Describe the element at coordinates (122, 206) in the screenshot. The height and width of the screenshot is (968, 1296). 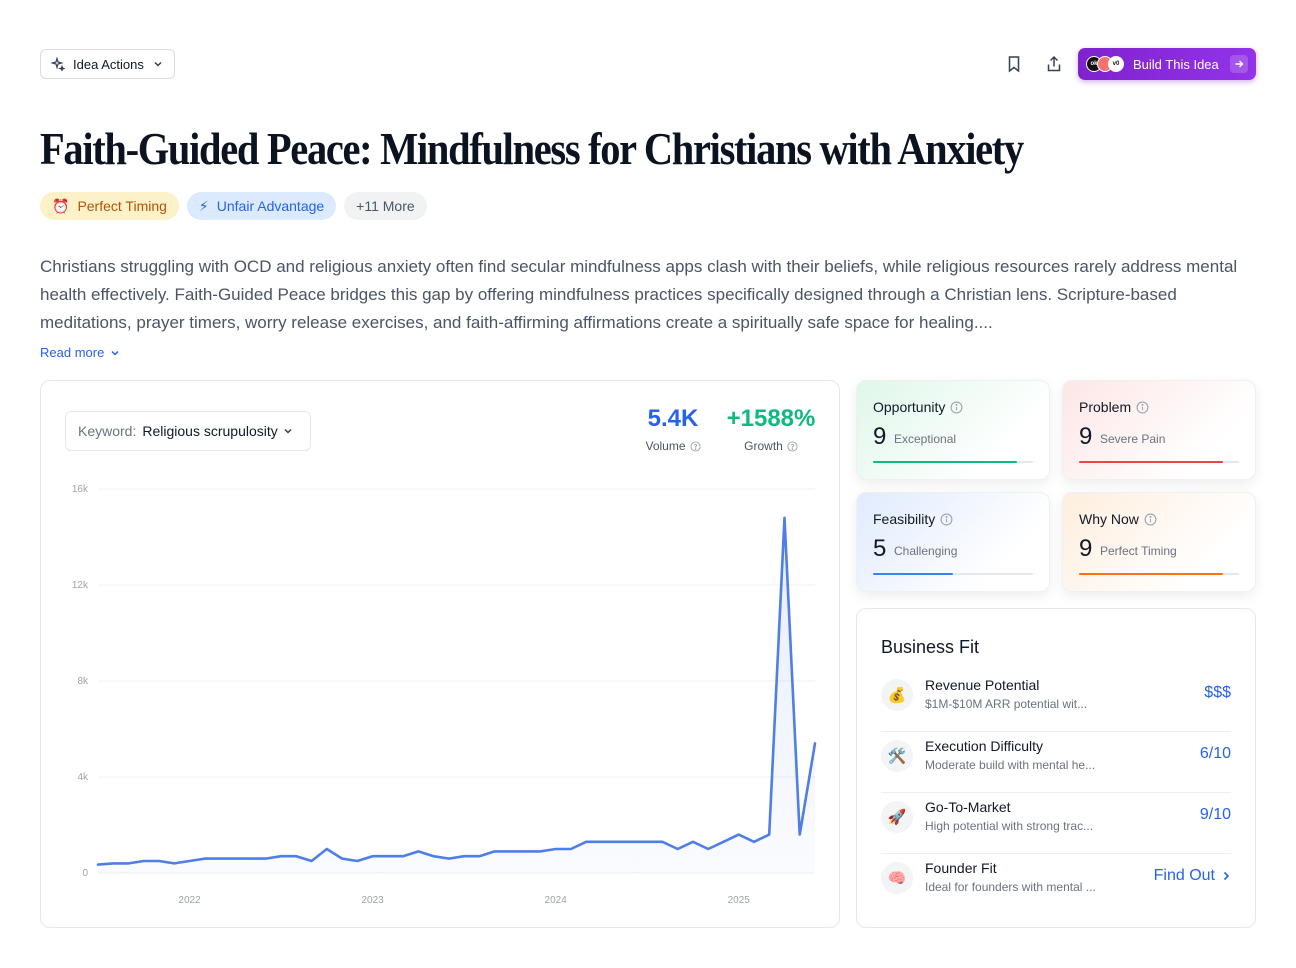
I see `tag-label: Perfect Timing` at that location.